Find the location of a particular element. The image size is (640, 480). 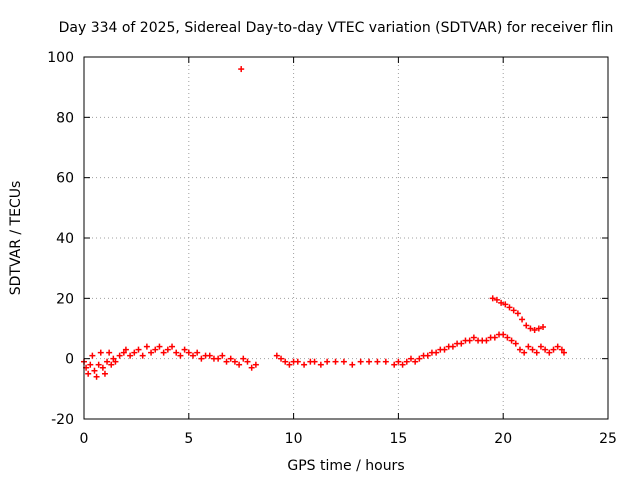

y-tick-label: -20 is located at coordinates (62, 420).